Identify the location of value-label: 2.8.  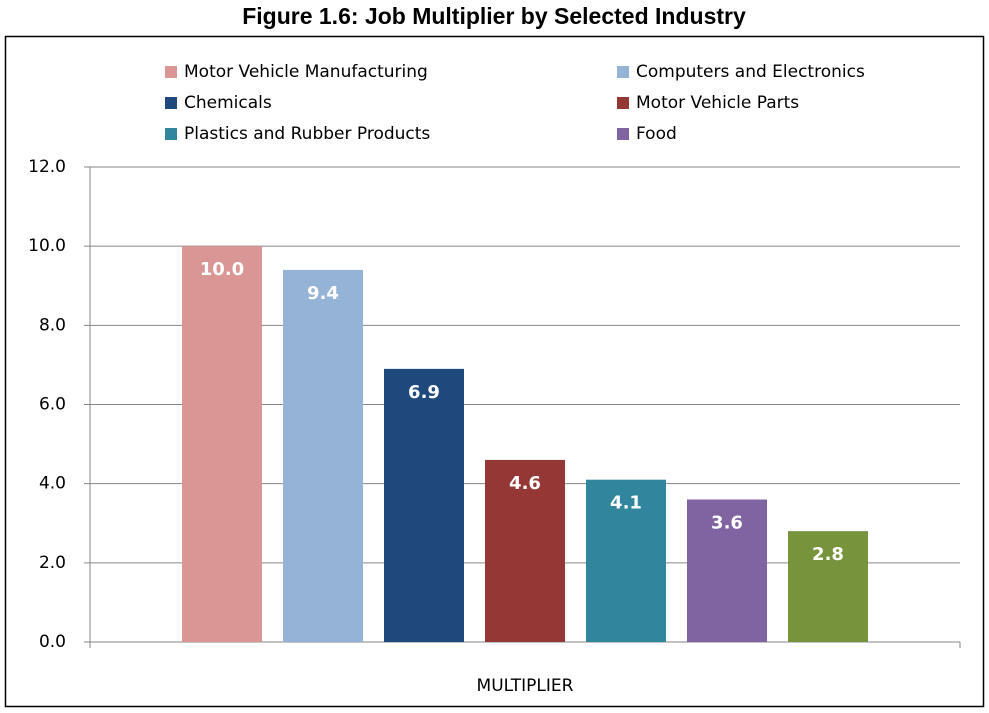
(828, 554).